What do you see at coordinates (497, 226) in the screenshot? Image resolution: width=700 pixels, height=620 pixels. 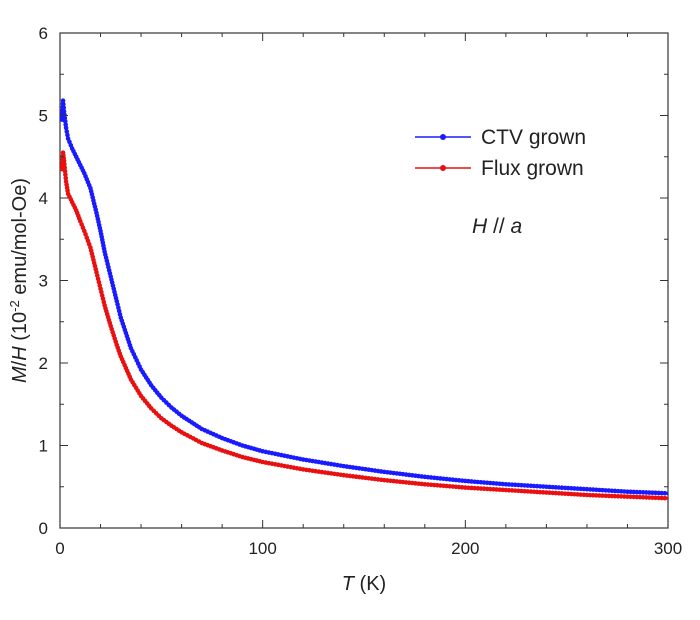 I see `field-direction-annotation: H // a` at bounding box center [497, 226].